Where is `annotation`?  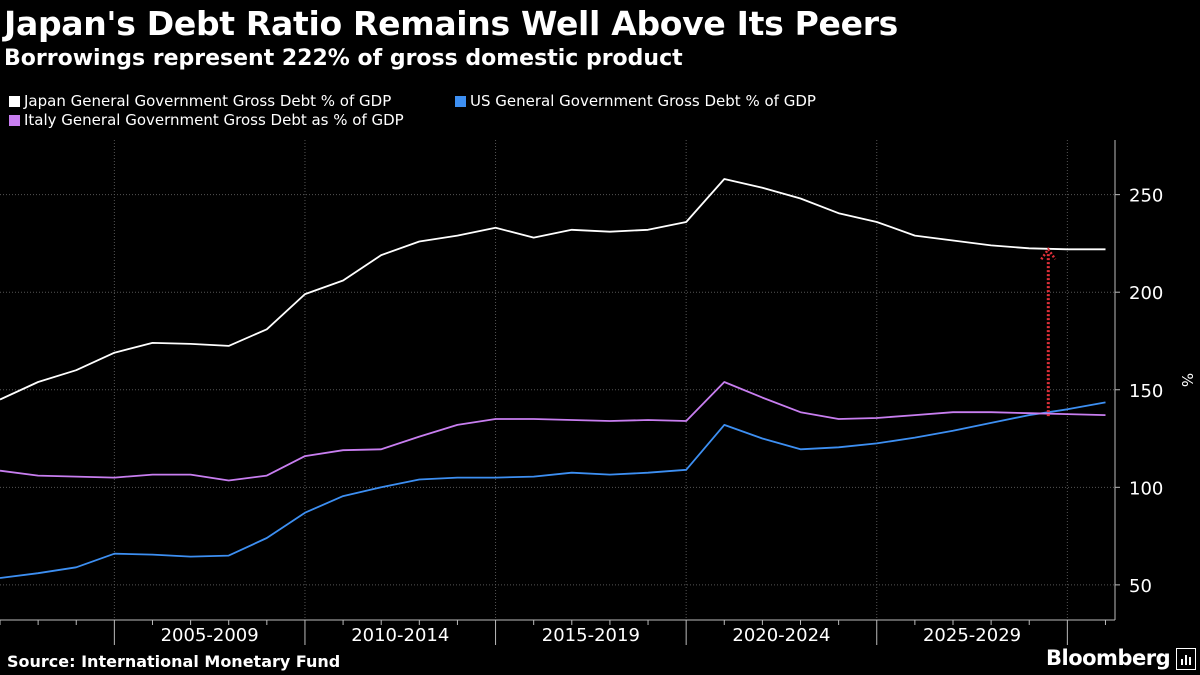
annotation is located at coordinates (1048, 332).